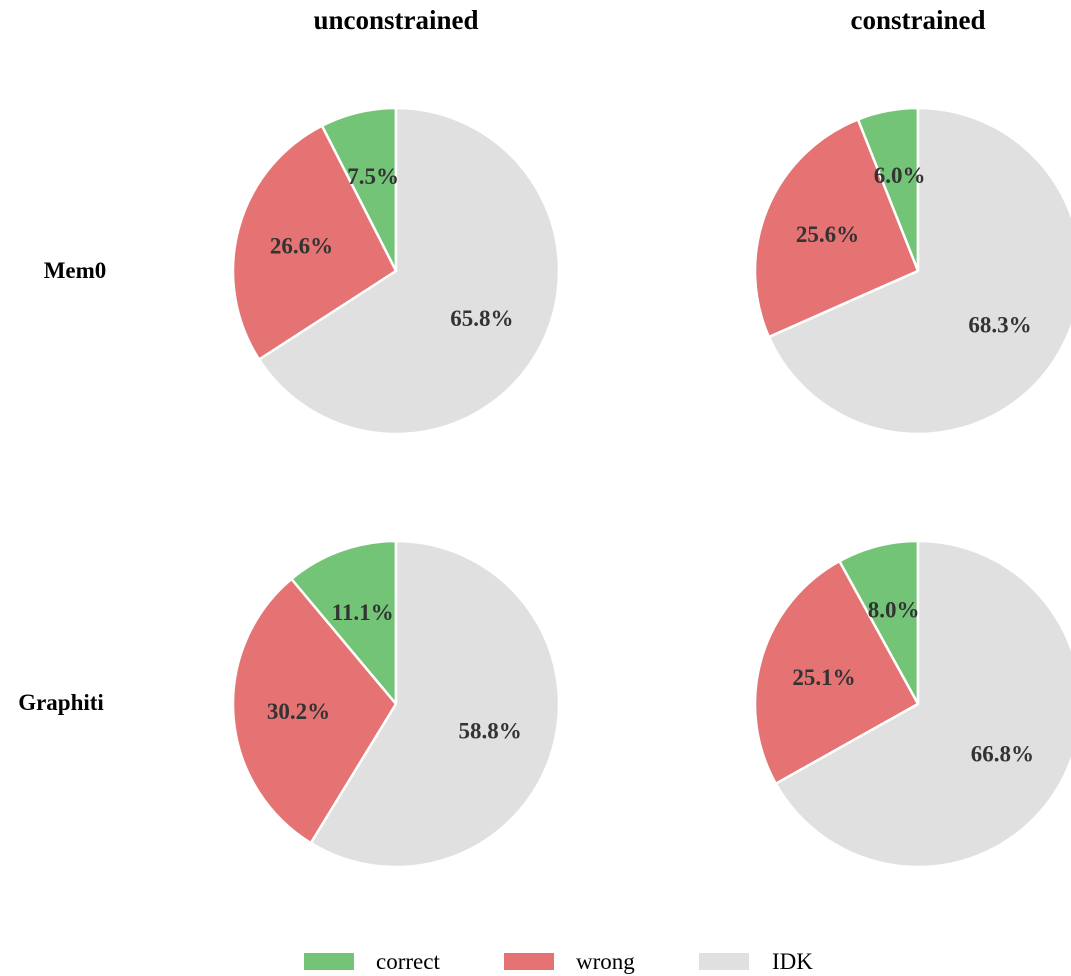  Describe the element at coordinates (999, 324) in the screenshot. I see `pie-label-mem0-constrained-idk: 68.3%` at that location.